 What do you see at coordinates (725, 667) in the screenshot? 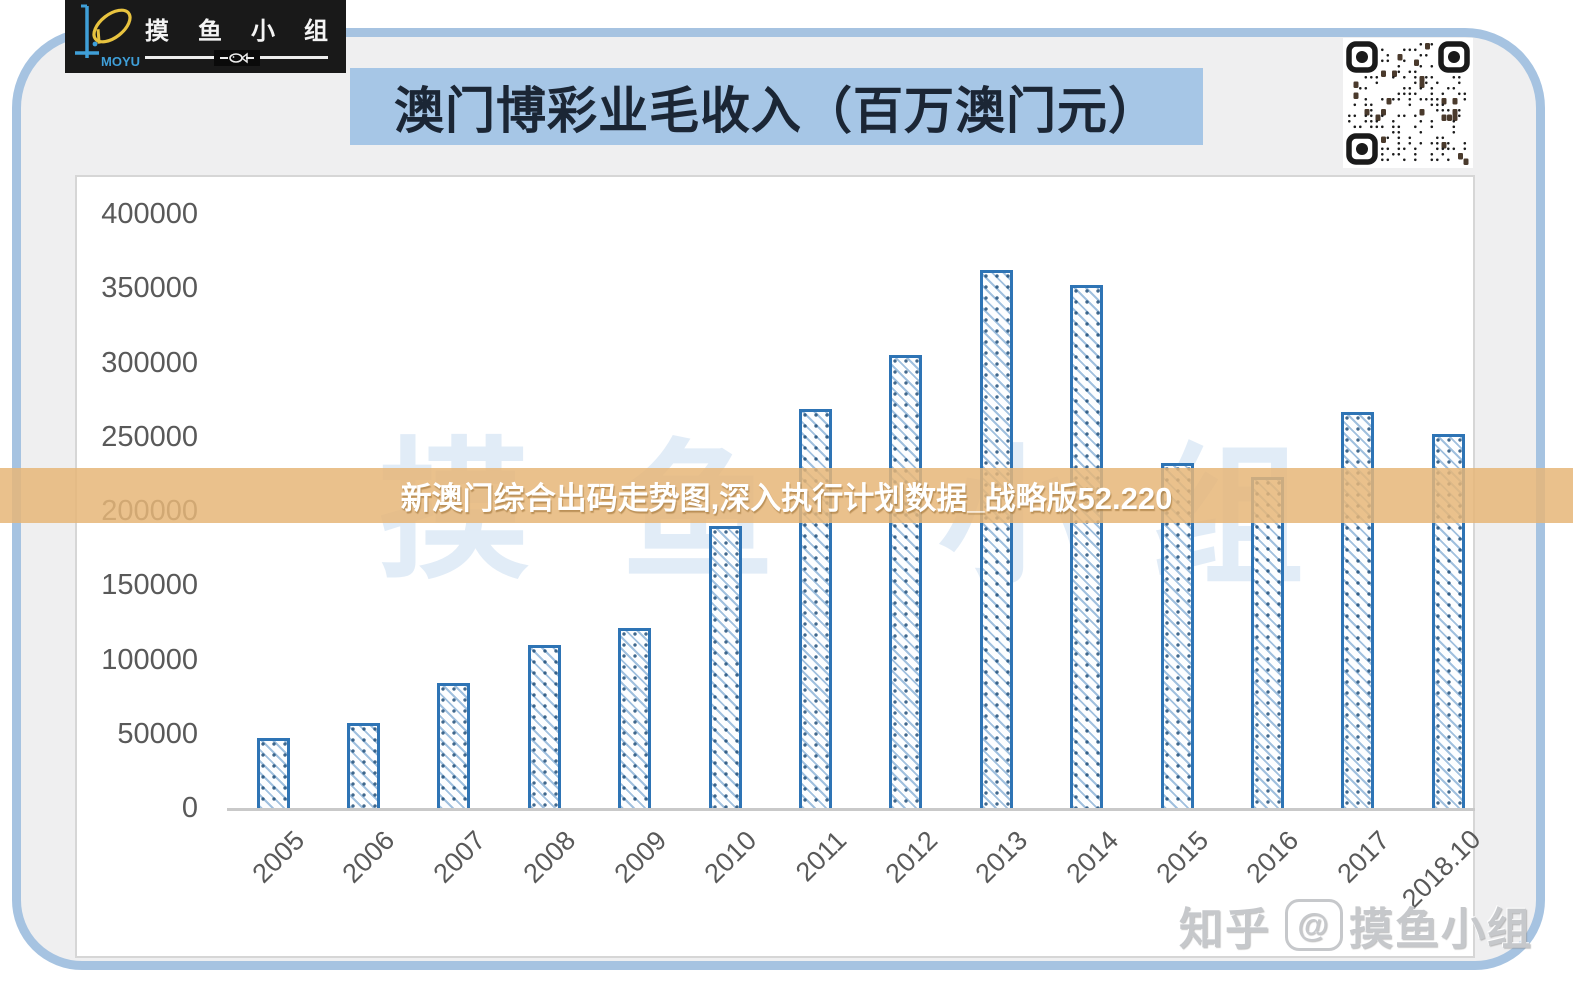
I see `bar-2010` at bounding box center [725, 667].